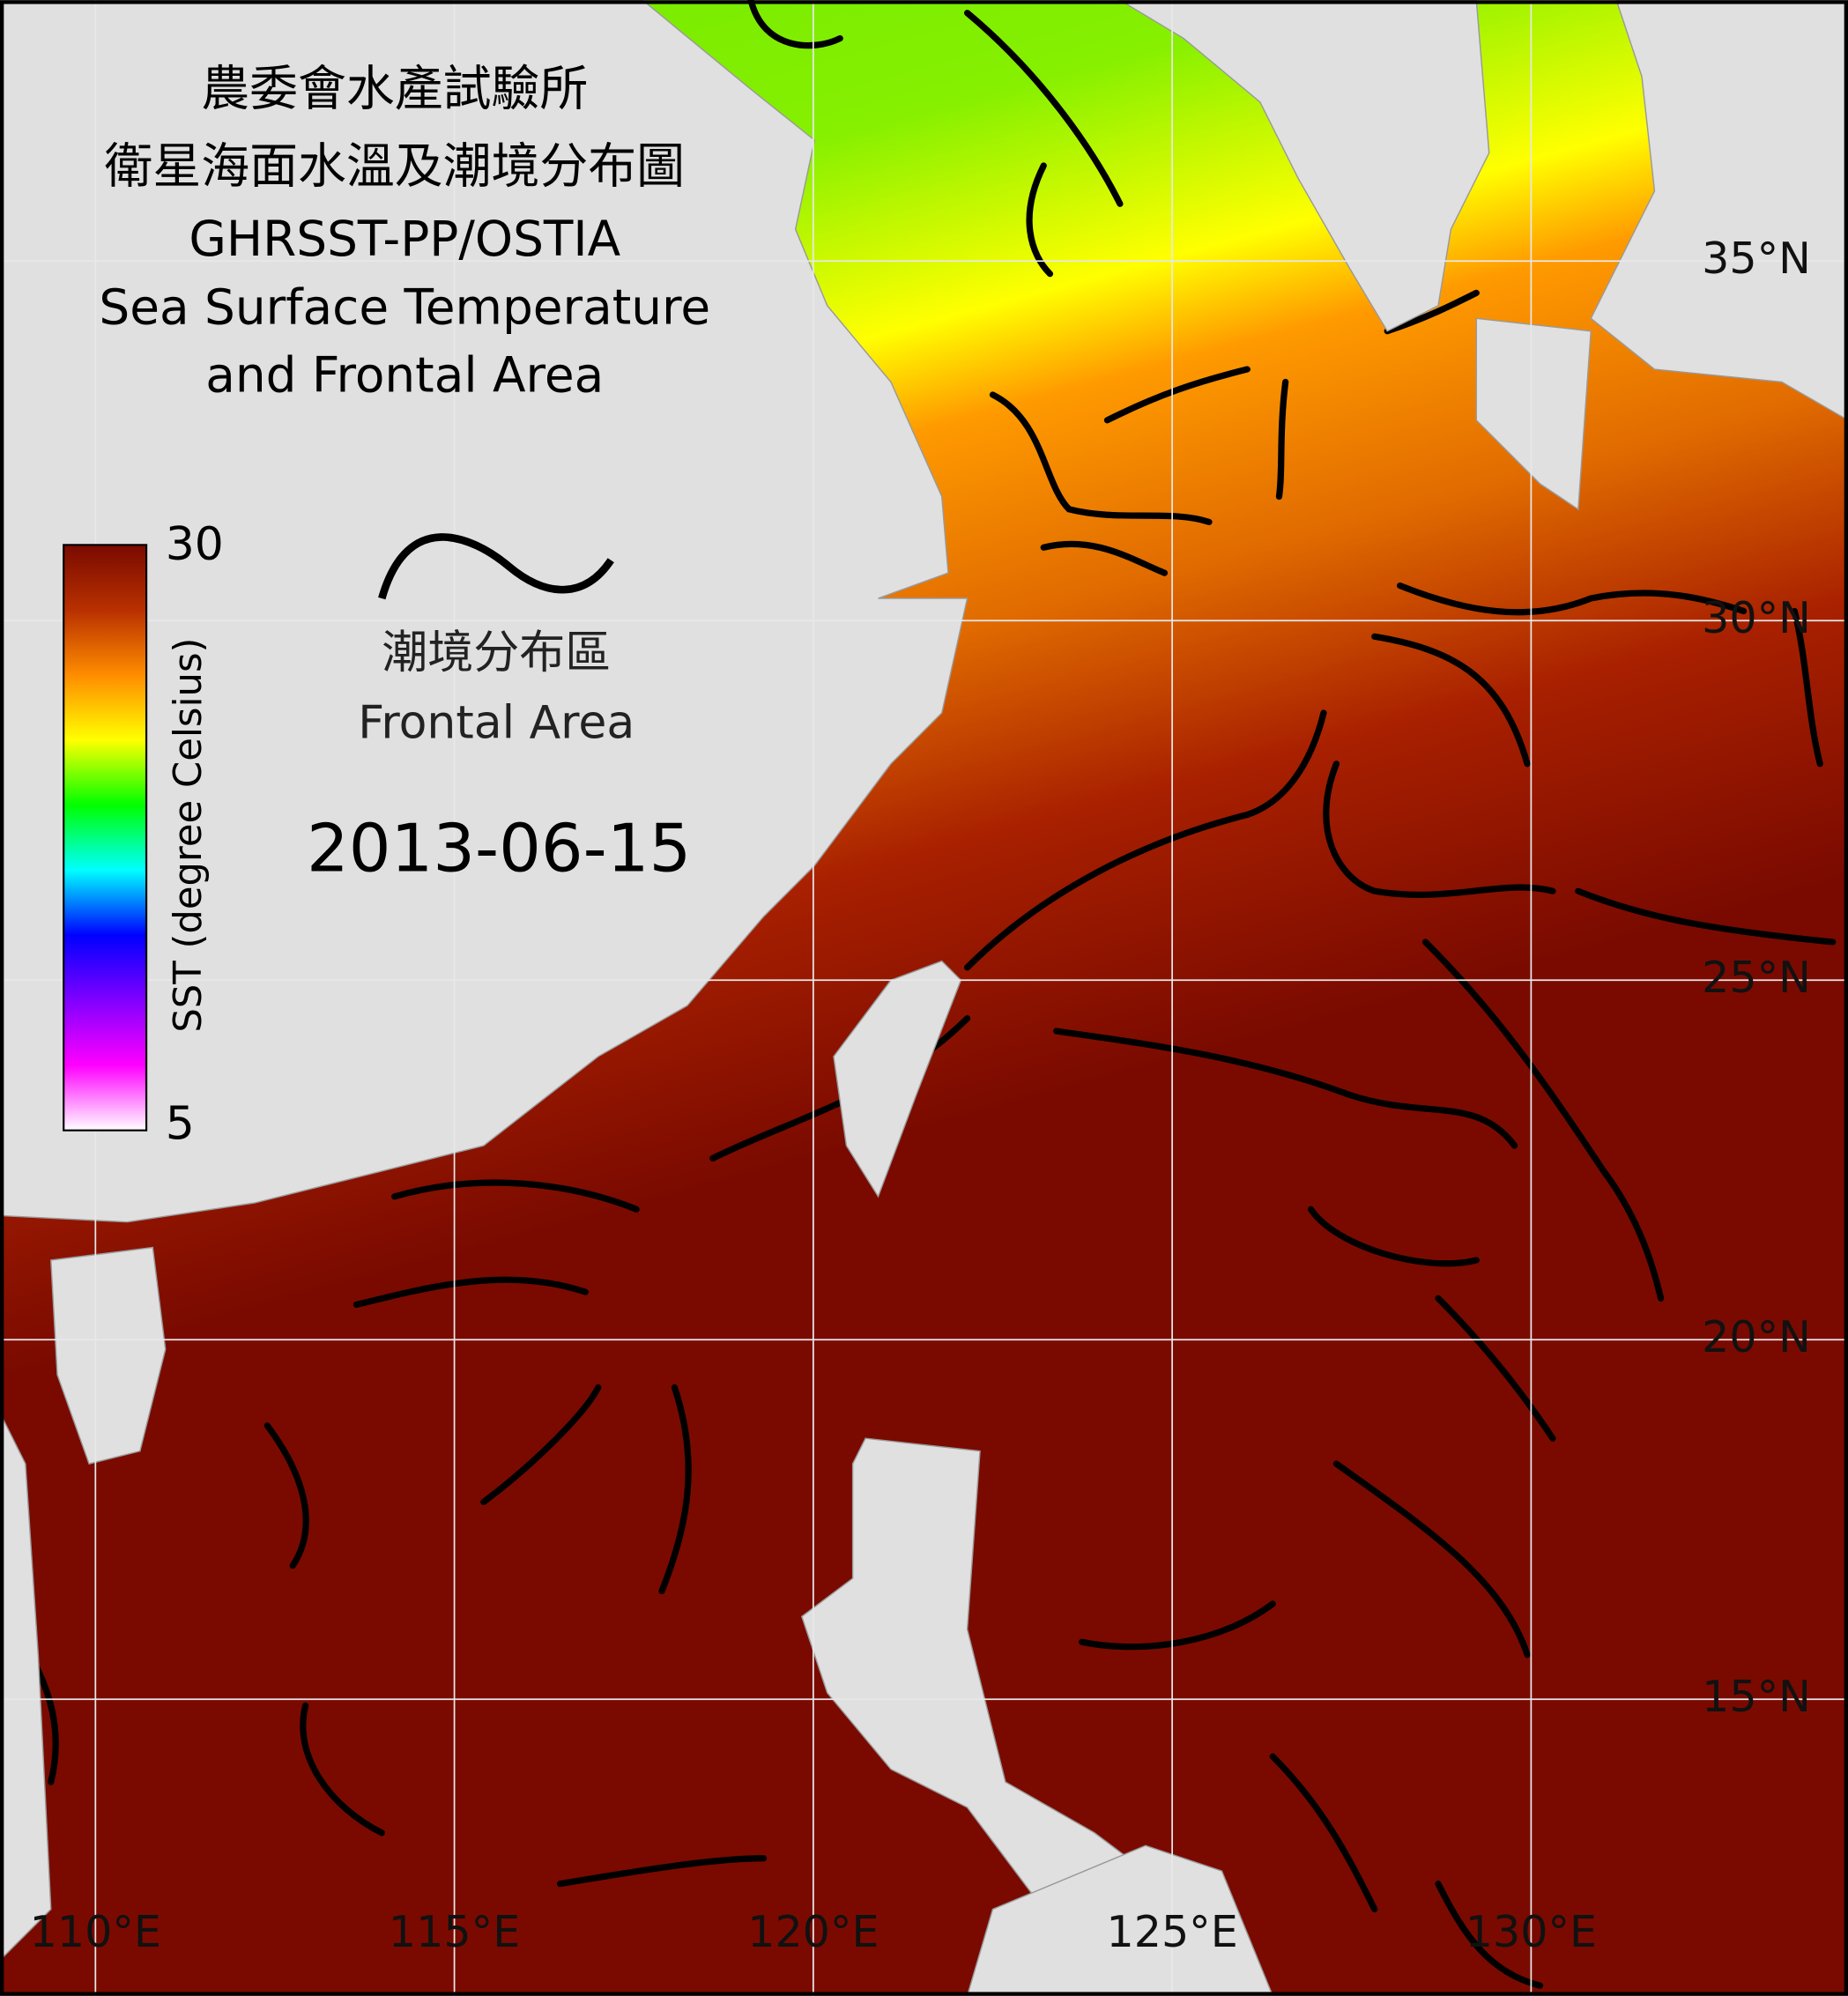 This screenshot has height=1996, width=1848. I want to click on latitude-label: 25°N, so click(1756, 977).